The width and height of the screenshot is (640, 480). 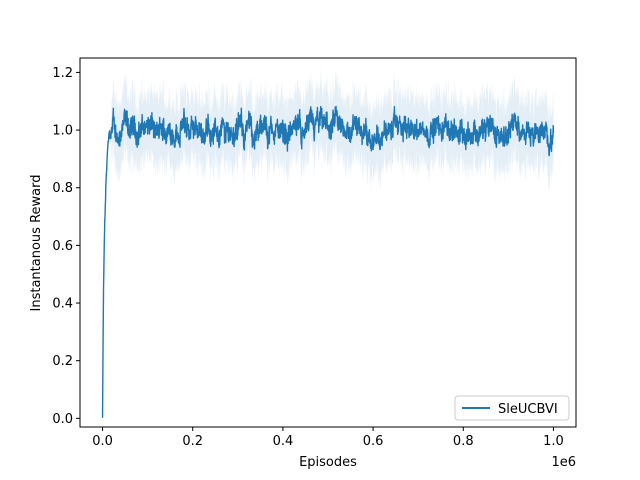 I want to click on y-tick-label: 1.2, so click(x=62, y=73).